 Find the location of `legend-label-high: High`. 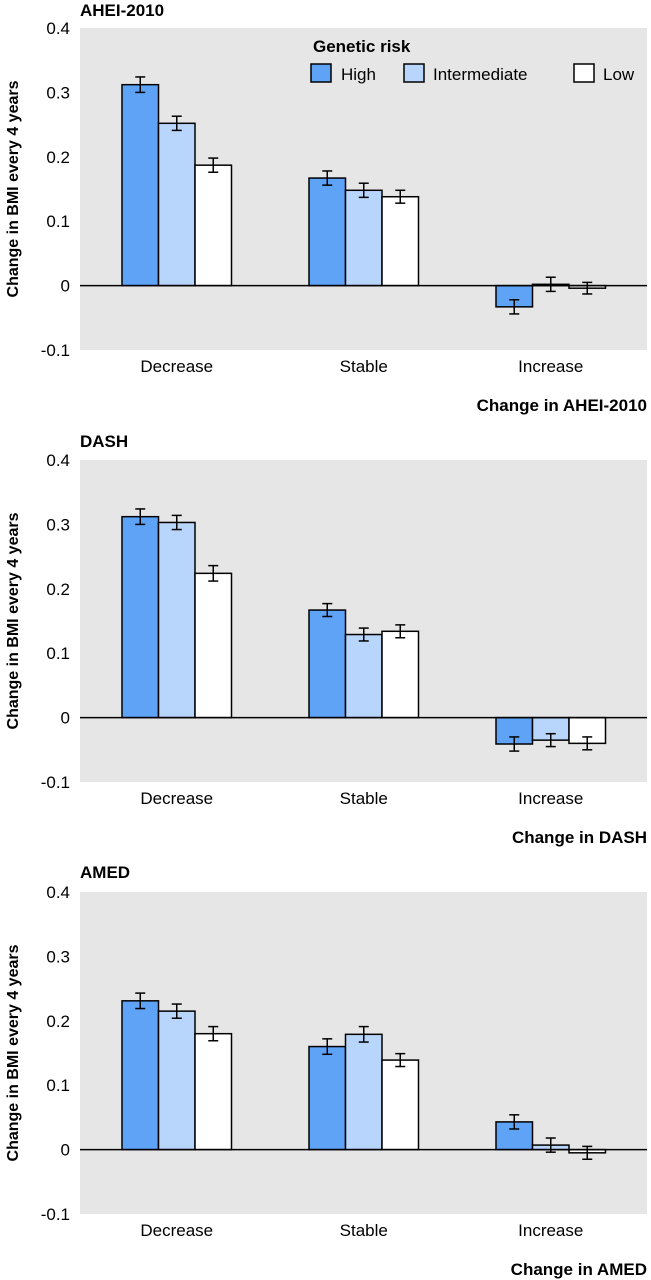

legend-label-high: High is located at coordinates (358, 74).